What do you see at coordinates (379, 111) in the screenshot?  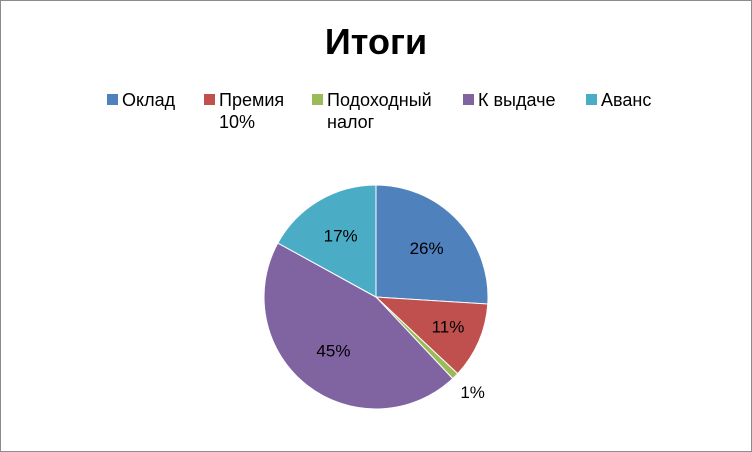 I see `legend-label-podohodny-nalog: Подоходный налог` at bounding box center [379, 111].